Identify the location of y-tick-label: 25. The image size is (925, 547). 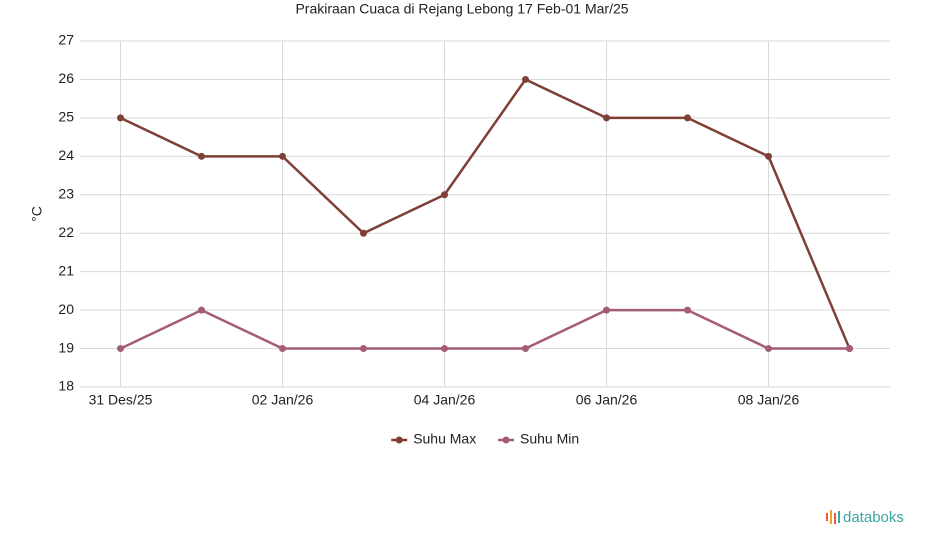
(66, 117).